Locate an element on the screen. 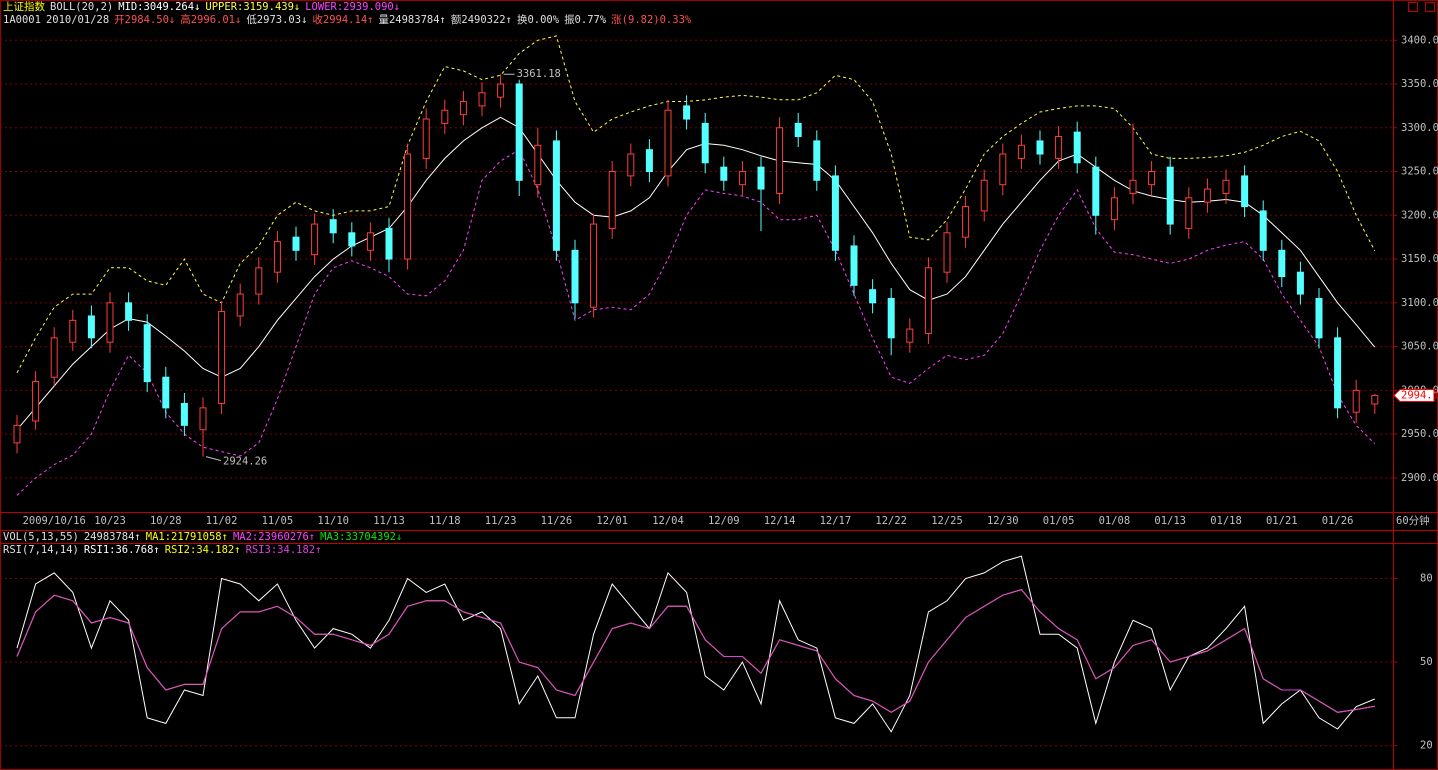 The width and height of the screenshot is (1438, 770). y-tick-label: 3250.0 is located at coordinates (1419, 172).